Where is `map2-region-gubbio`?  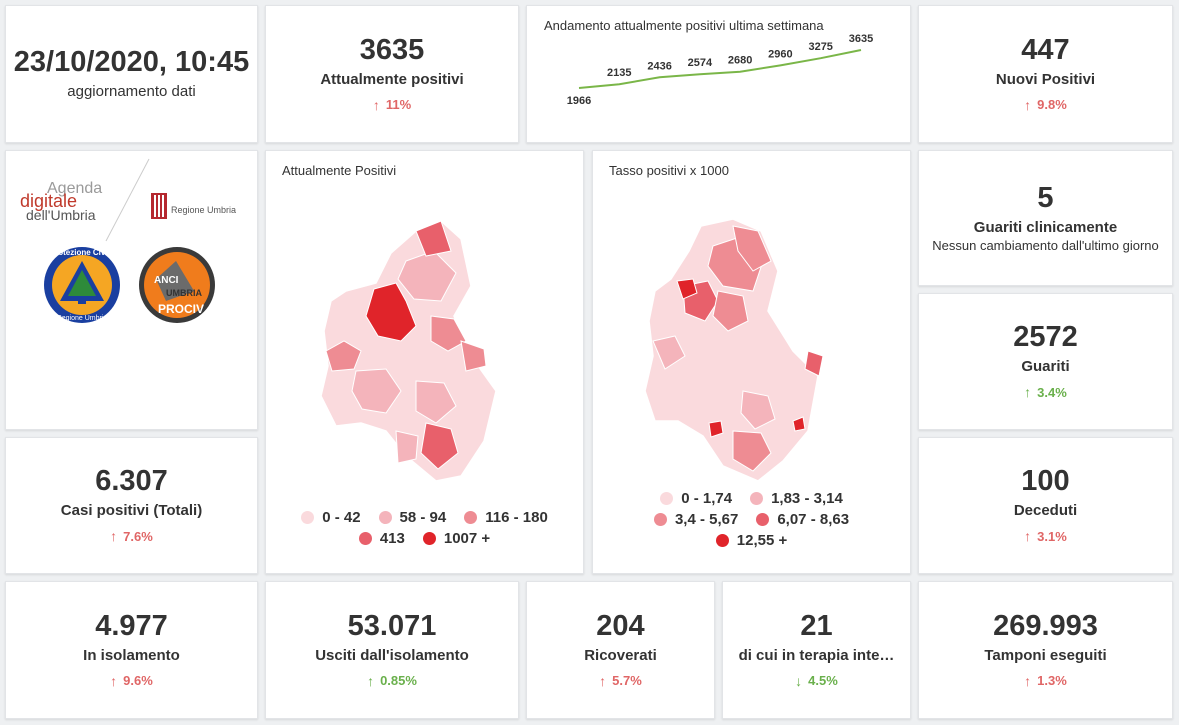
map2-region-gubbio is located at coordinates (752, 248).